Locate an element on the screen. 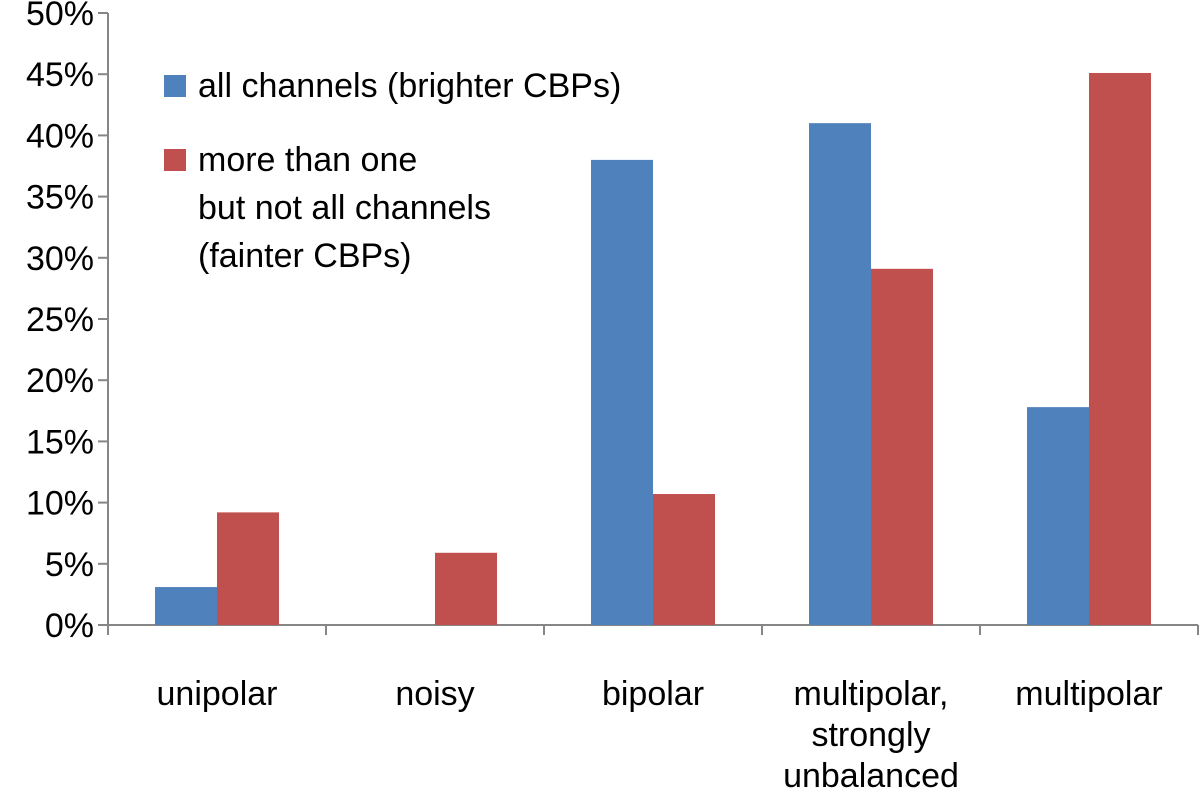  y-tick-label: 0% is located at coordinates (69, 626).